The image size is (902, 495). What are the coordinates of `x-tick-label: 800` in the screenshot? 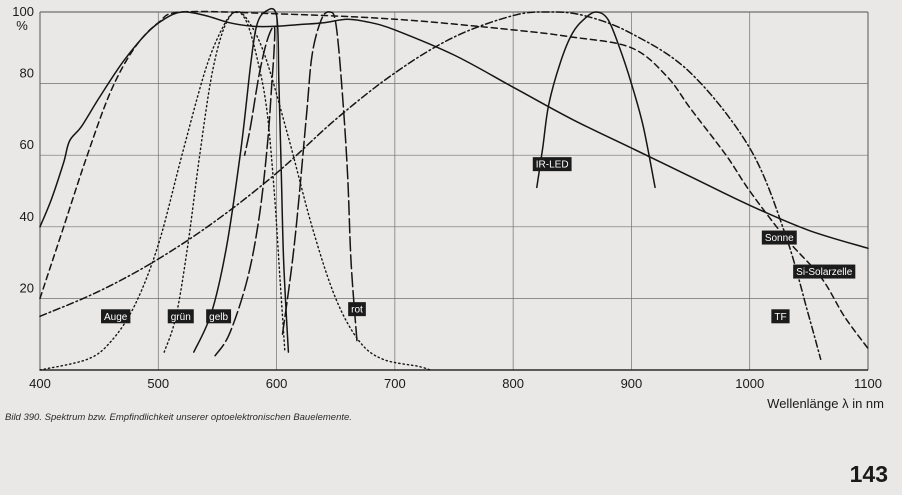 It's located at (513, 383).